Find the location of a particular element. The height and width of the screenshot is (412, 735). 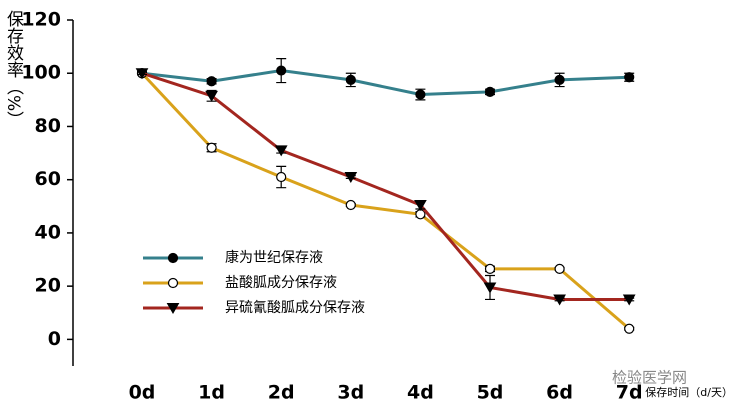

legend-label: 异硫氰酸胍成分保存液 is located at coordinates (295, 308).